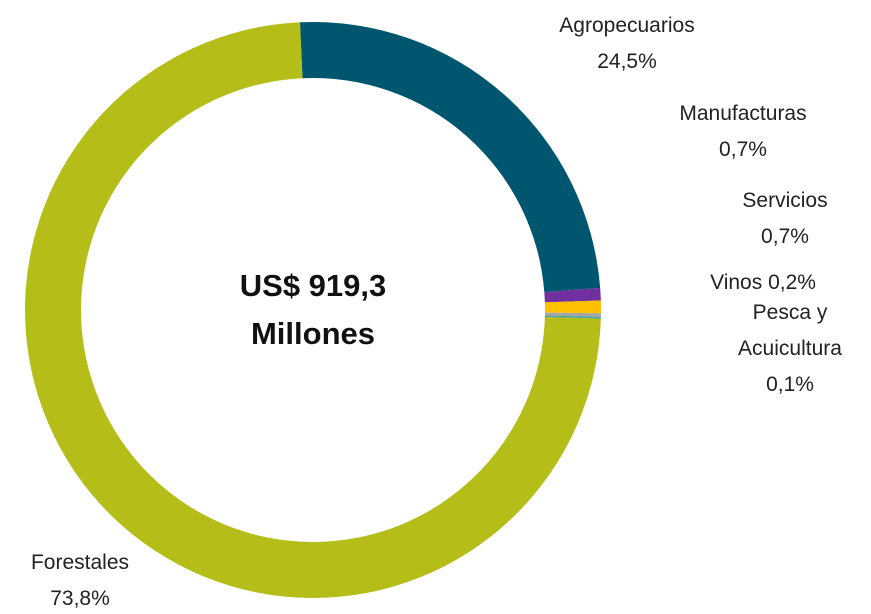 The width and height of the screenshot is (871, 614). I want to click on slice-label: Agropecuarios 24,5%, so click(626, 44).